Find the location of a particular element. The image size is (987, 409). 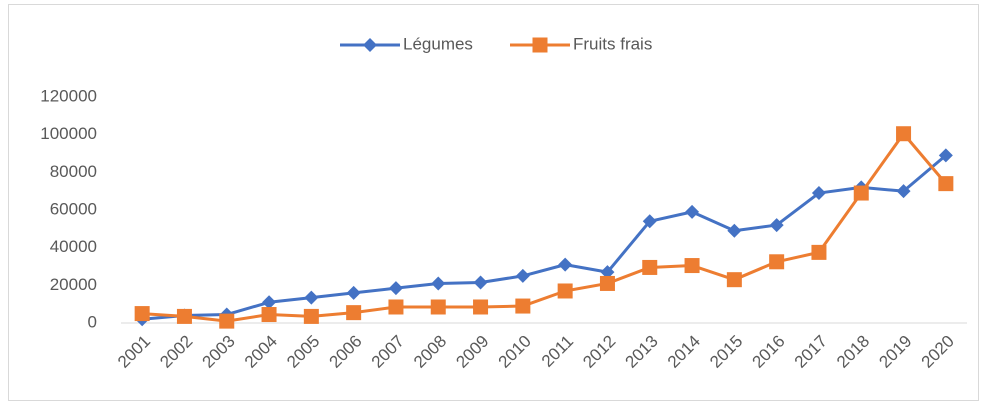

y-tick-label: 40000 is located at coordinates (73, 246).